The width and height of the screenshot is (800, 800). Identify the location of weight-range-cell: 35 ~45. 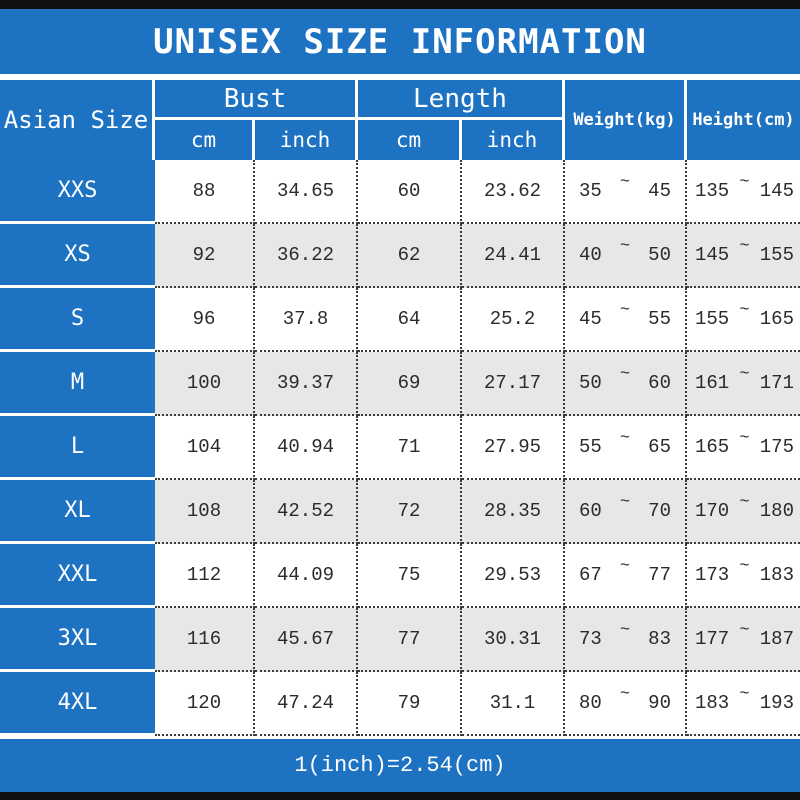
(626, 192).